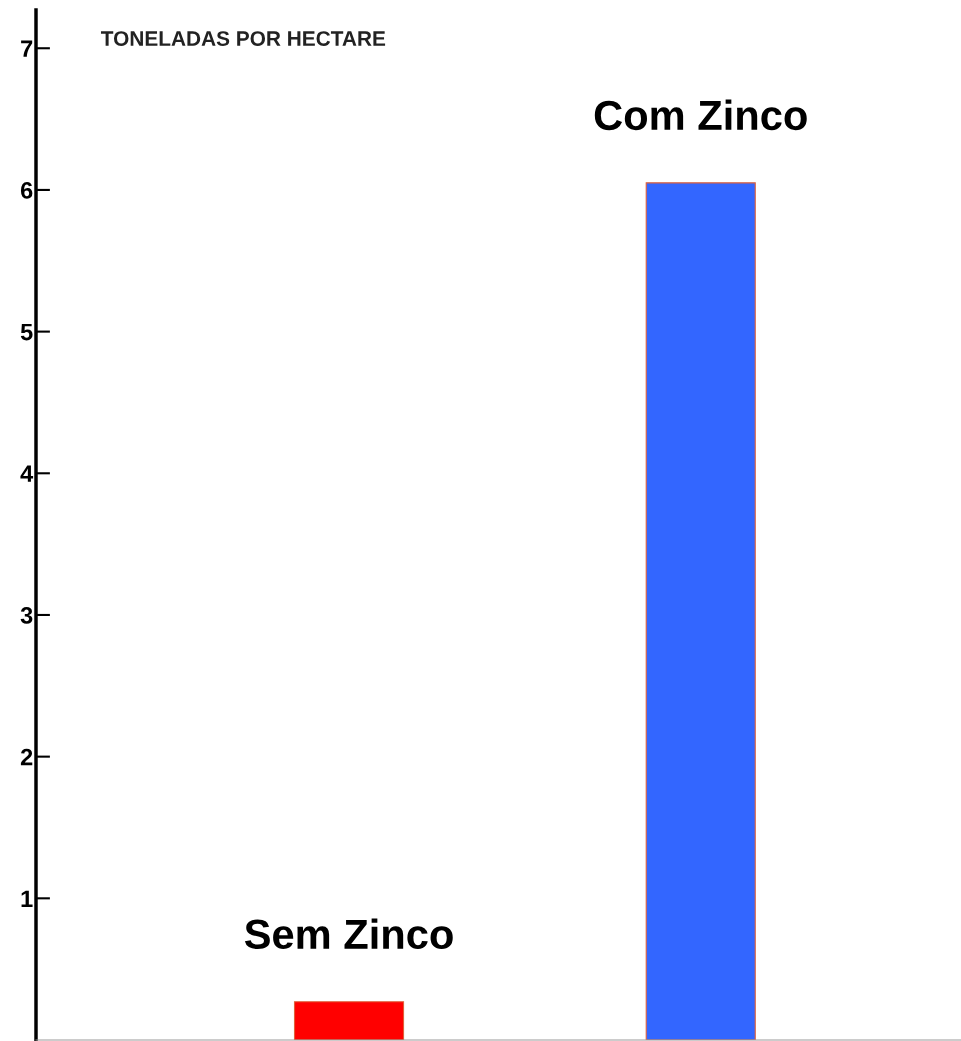 Image resolution: width=961 pixels, height=1041 pixels. Describe the element at coordinates (27, 898) in the screenshot. I see `y-tick-label: 1` at that location.